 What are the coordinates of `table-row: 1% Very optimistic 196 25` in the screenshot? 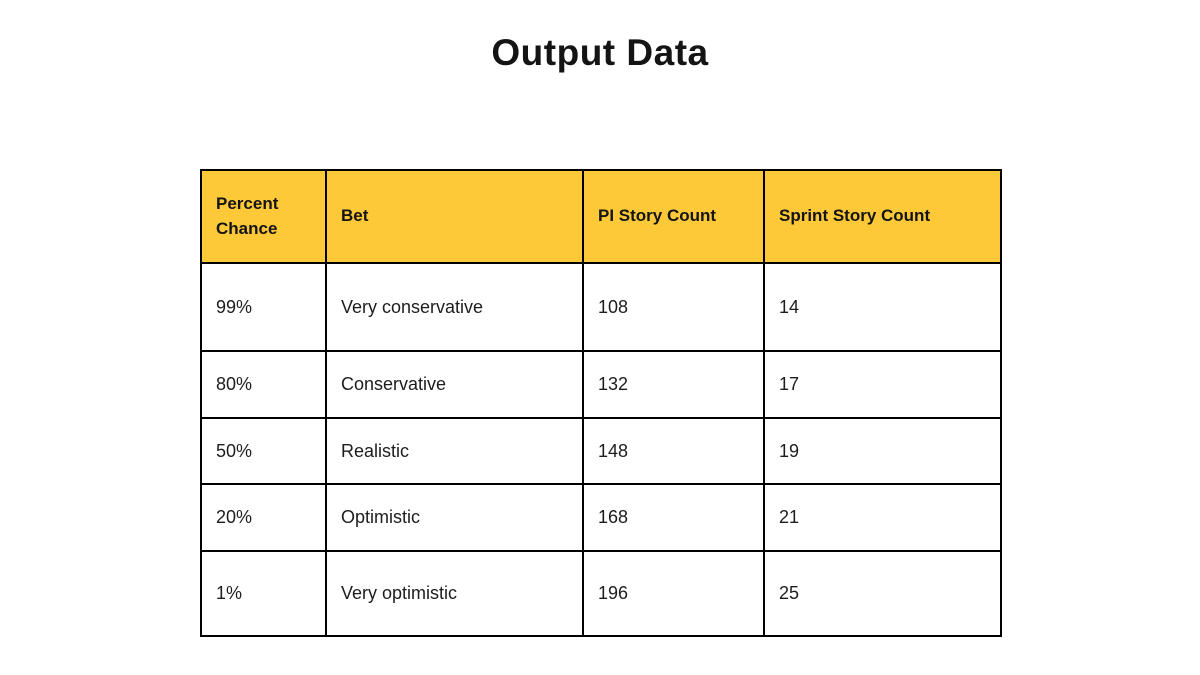 It's located at (601, 593).